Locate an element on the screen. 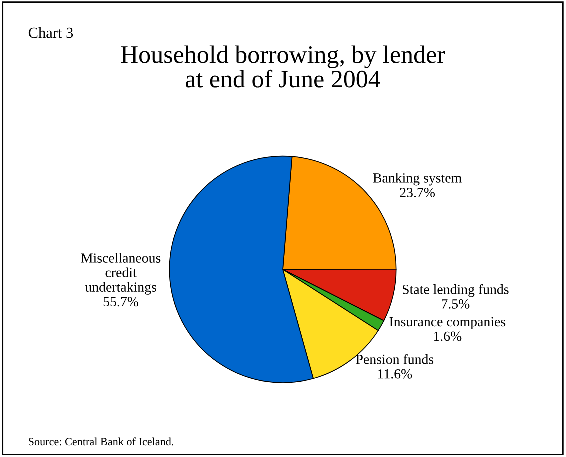 This screenshot has height=457, width=566. slice-label: Insurance companies is located at coordinates (448, 323).